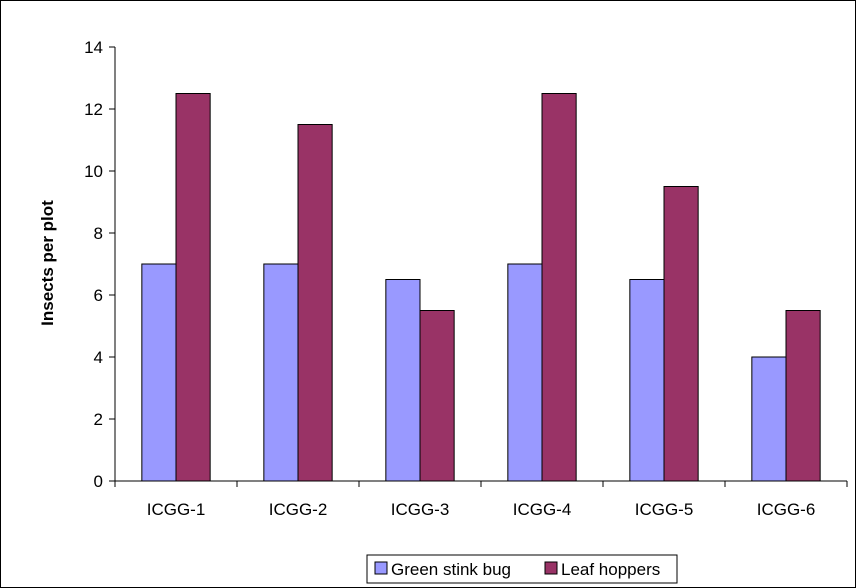  I want to click on x-category-label: ICGG-5, so click(664, 509).